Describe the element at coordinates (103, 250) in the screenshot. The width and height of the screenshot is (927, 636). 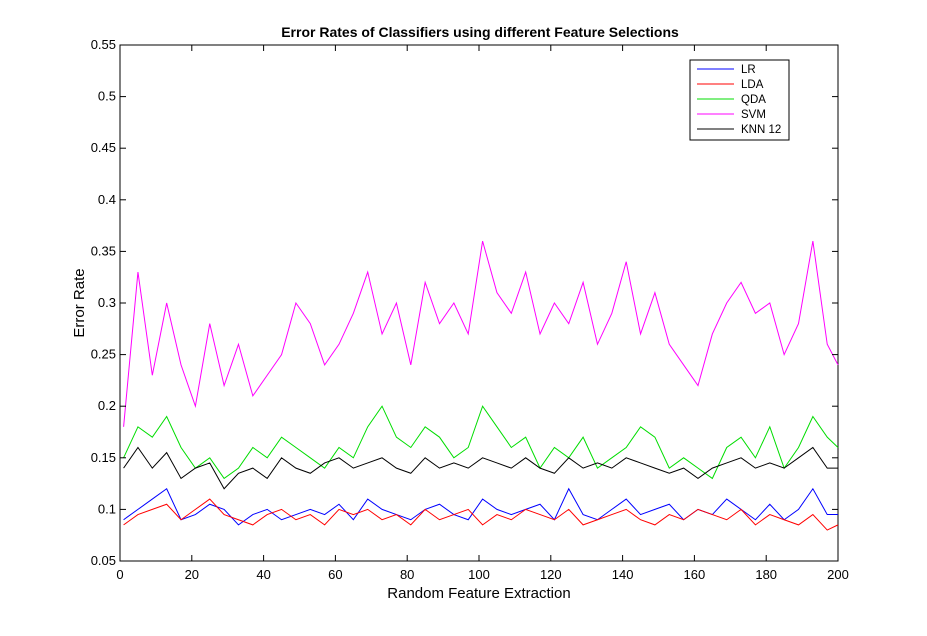
I see `y-tick-label: 0.35` at that location.